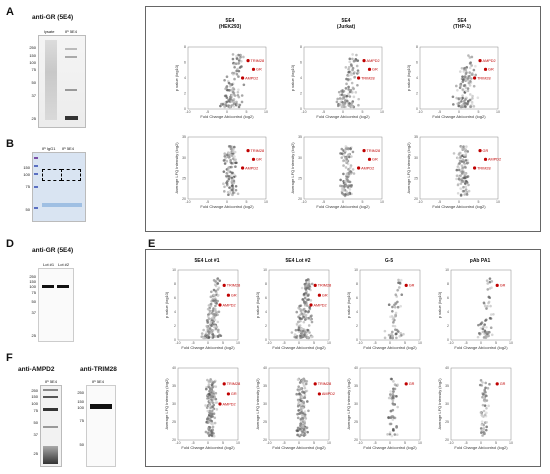 The width and height of the screenshot is (550, 474). I want to click on panel-a-title: anti-GR (5E4), so click(53, 17).